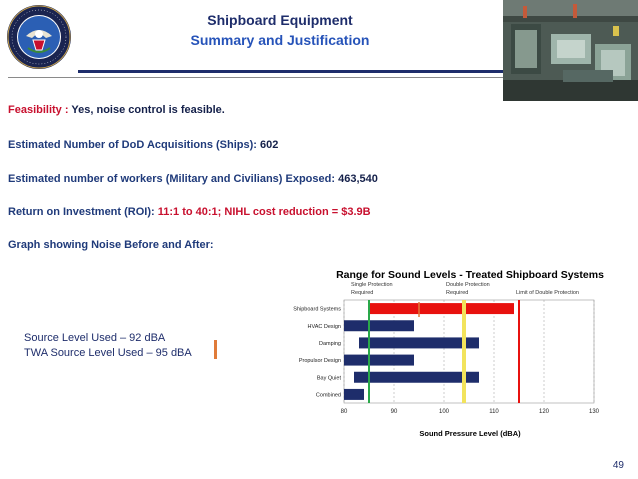  I want to click on x-tick-label: 80, so click(344, 412).